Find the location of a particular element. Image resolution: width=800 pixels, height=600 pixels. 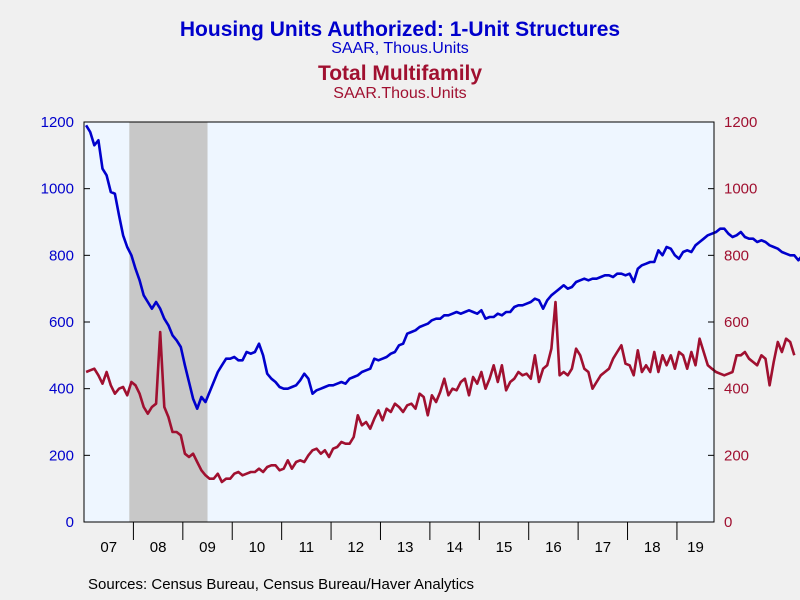

x-tick-label: 09 is located at coordinates (207, 547).